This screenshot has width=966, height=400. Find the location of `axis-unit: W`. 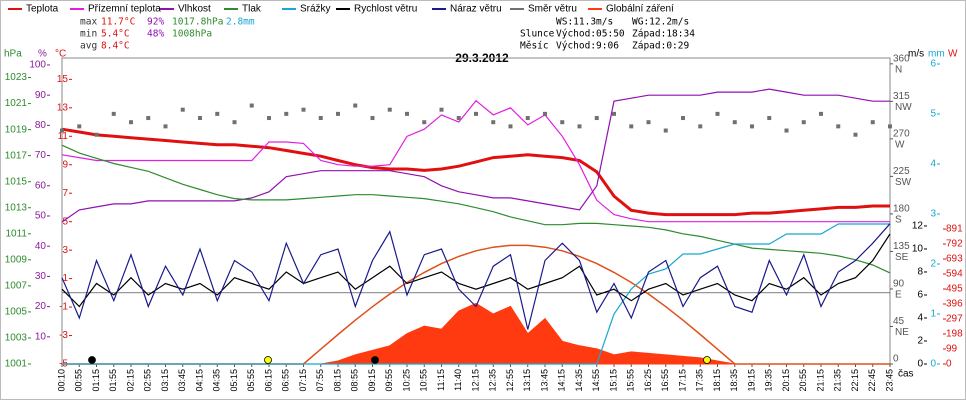

axis-unit: W is located at coordinates (953, 54).